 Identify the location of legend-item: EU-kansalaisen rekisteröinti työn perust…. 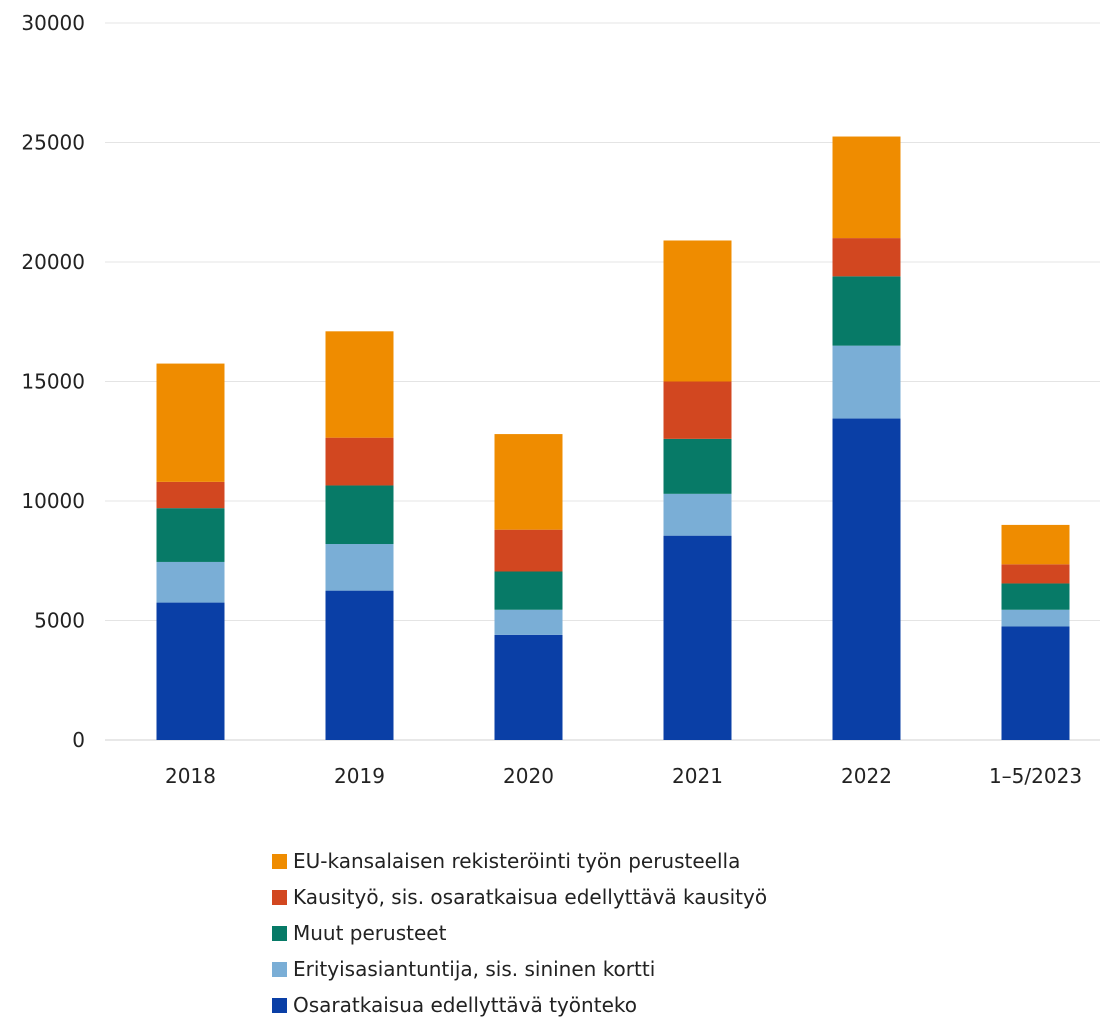
(519, 861).